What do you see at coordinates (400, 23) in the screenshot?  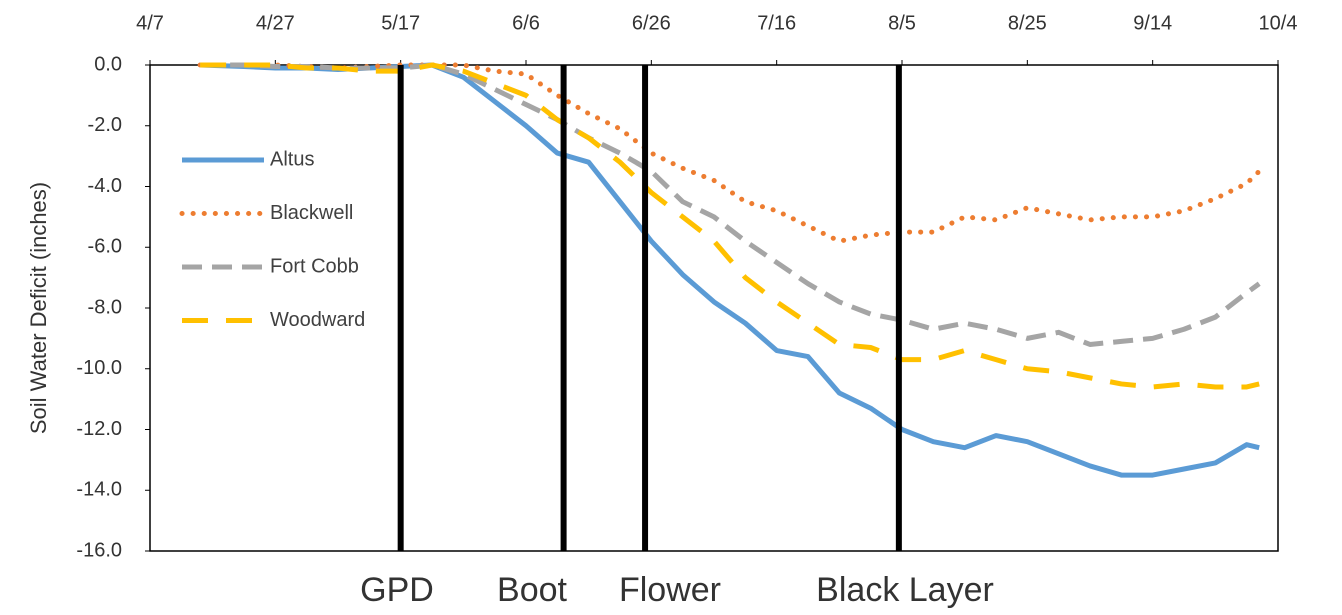 I see `x-tick-label: 5/17` at bounding box center [400, 23].